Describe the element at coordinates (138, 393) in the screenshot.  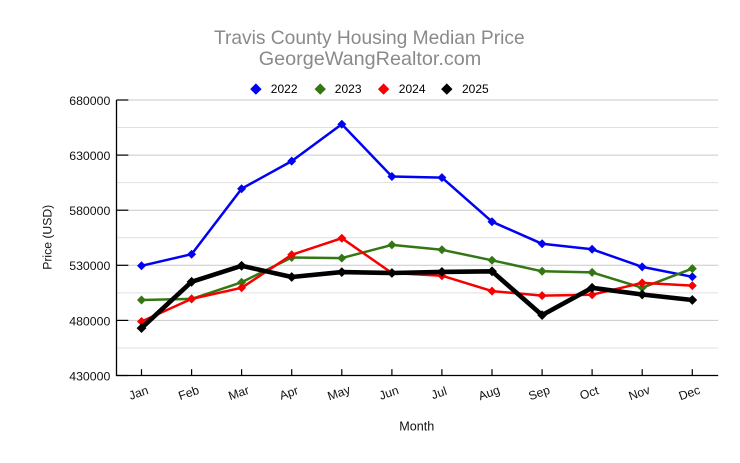
I see `svg-text: Jan` at that location.